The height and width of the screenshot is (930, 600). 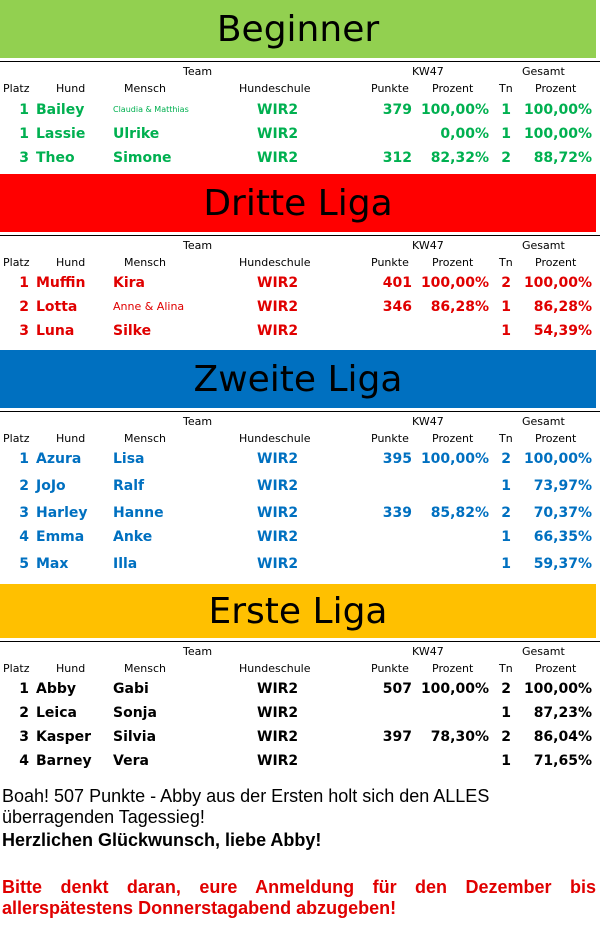 What do you see at coordinates (59, 459) in the screenshot?
I see `cell-hund: Azura` at bounding box center [59, 459].